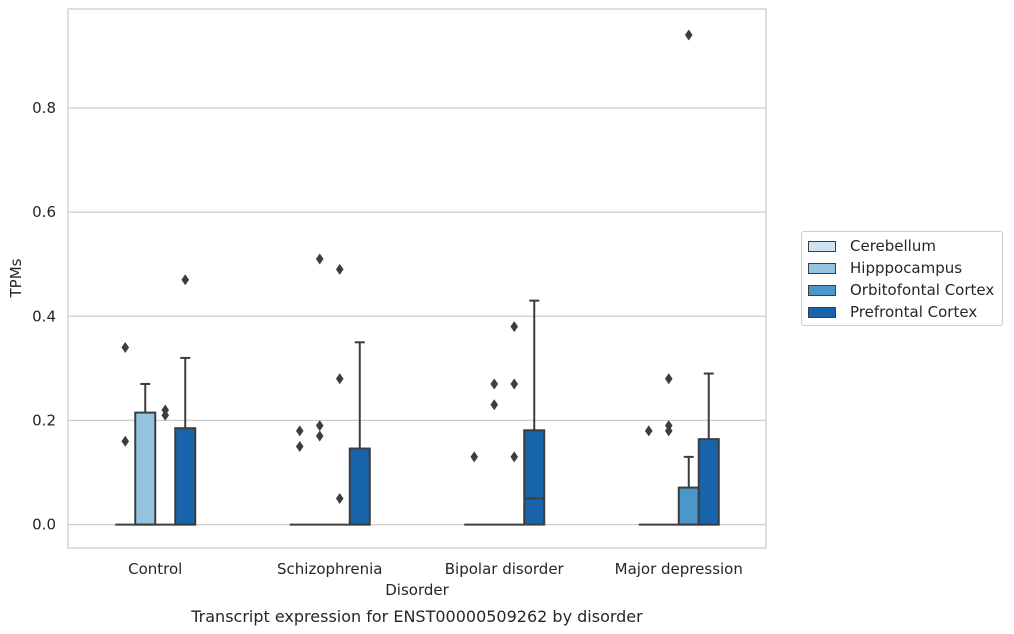 This screenshot has width=1014, height=634. Describe the element at coordinates (893, 246) in the screenshot. I see `legend-label-cerebellum: Cerebellum` at that location.